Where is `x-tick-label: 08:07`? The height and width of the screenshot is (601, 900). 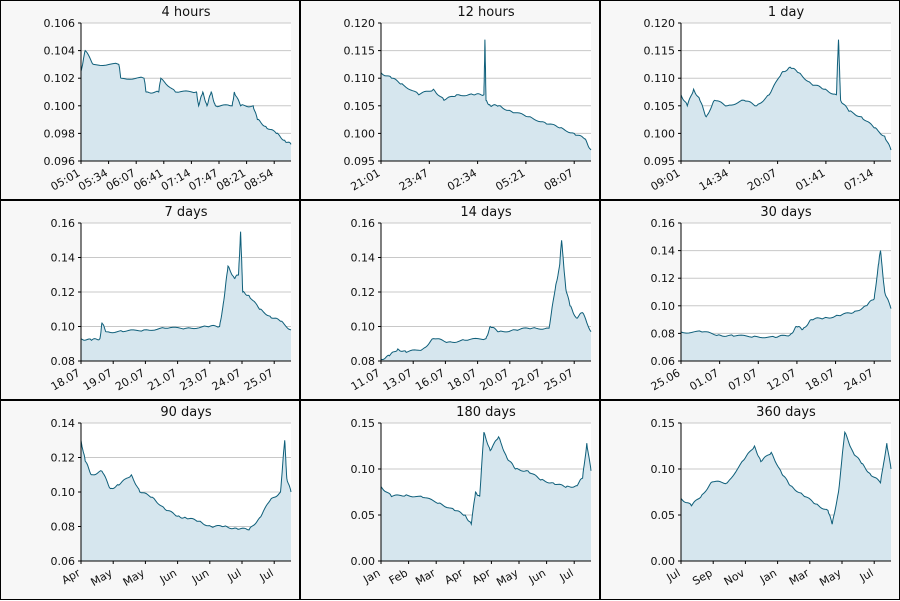
x-tick-label: 08:07 is located at coordinates (559, 179).